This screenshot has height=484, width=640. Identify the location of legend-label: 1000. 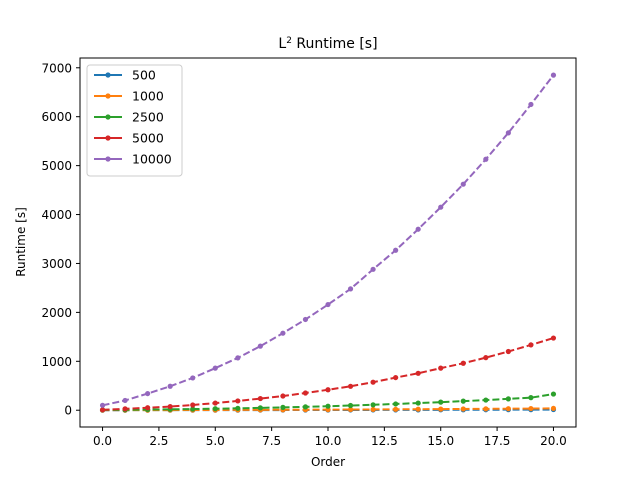
(148, 96).